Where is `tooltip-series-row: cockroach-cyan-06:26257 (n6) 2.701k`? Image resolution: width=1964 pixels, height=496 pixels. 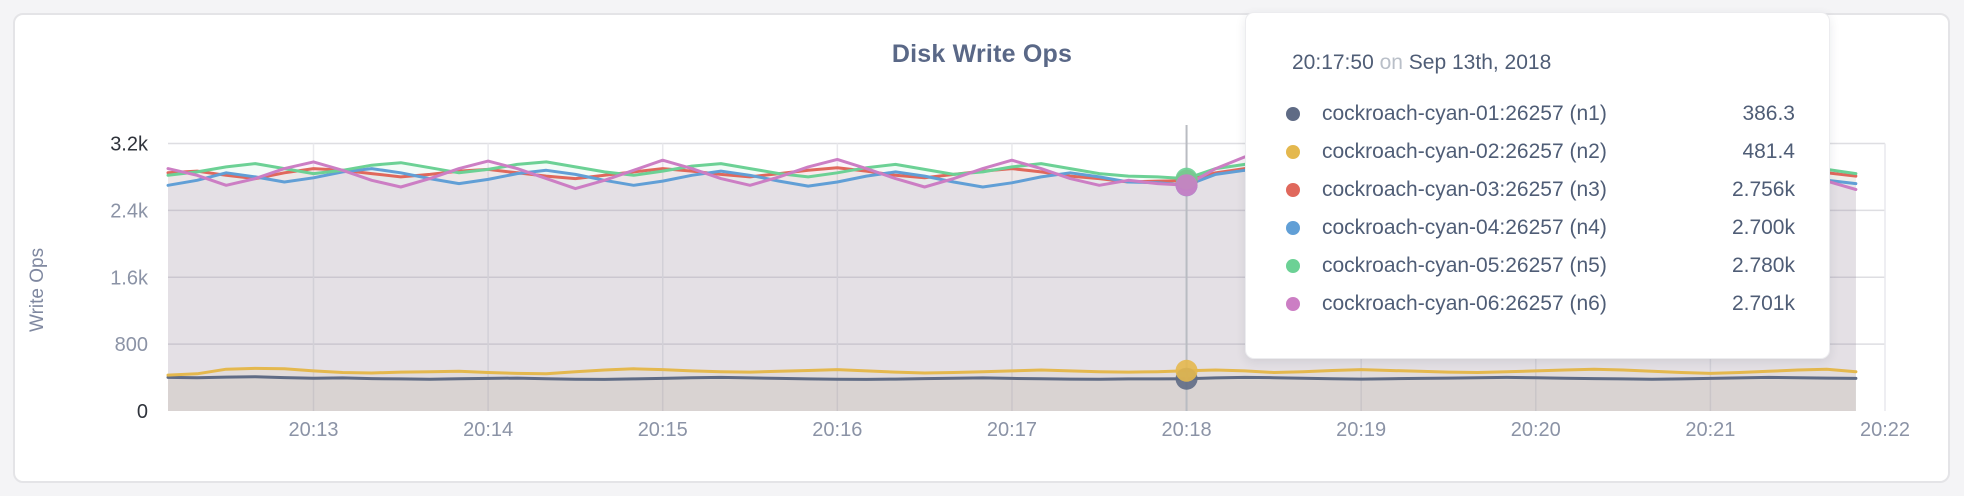
tooltip-series-row: cockroach-cyan-06:26257 (n6) 2.701k is located at coordinates (1539, 304).